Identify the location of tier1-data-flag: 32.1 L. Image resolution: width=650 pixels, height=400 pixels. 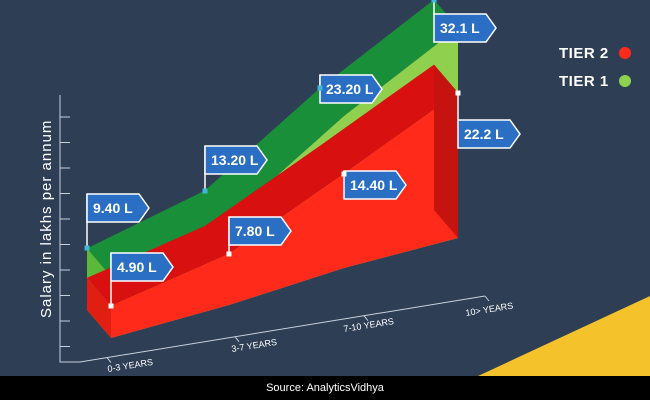
(464, 21).